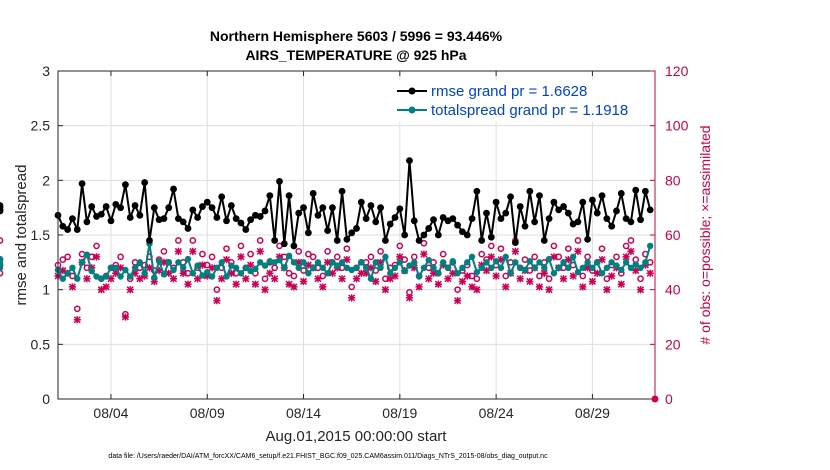 The image size is (830, 470). Describe the element at coordinates (669, 399) in the screenshot. I see `y-tick-label-right: 0` at that location.